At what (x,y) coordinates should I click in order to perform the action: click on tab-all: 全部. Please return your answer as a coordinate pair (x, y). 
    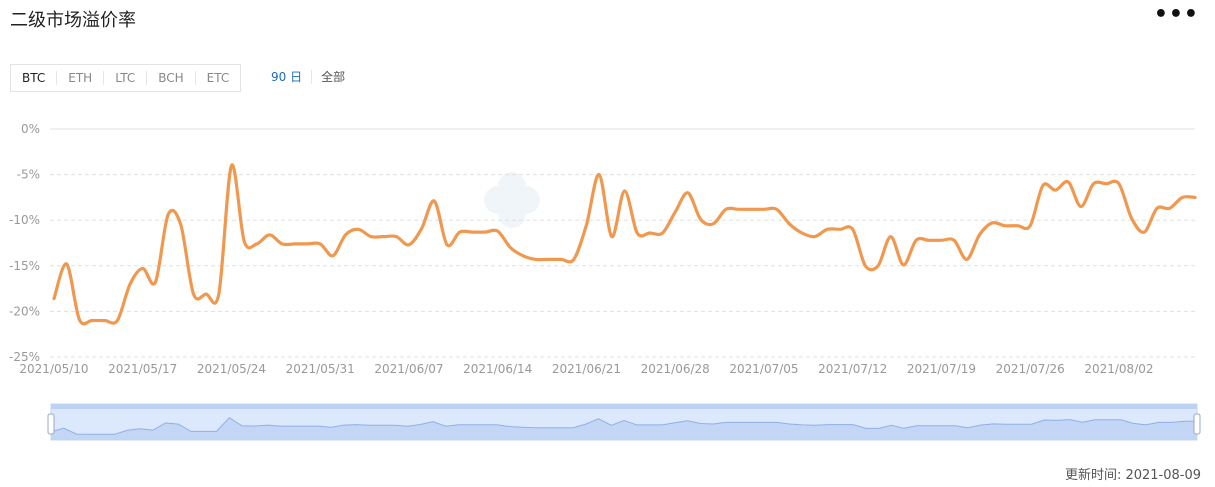
    Looking at the image, I should click on (332, 77).